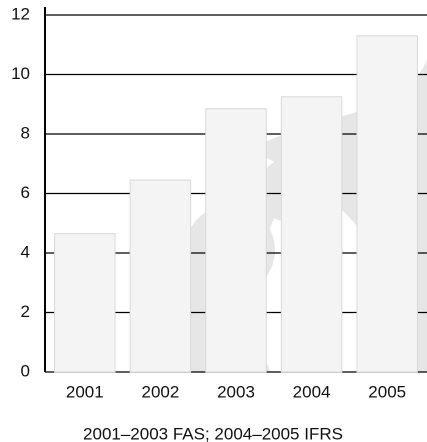 This screenshot has height=442, width=427. I want to click on x-tick-label: 2005, so click(387, 391).